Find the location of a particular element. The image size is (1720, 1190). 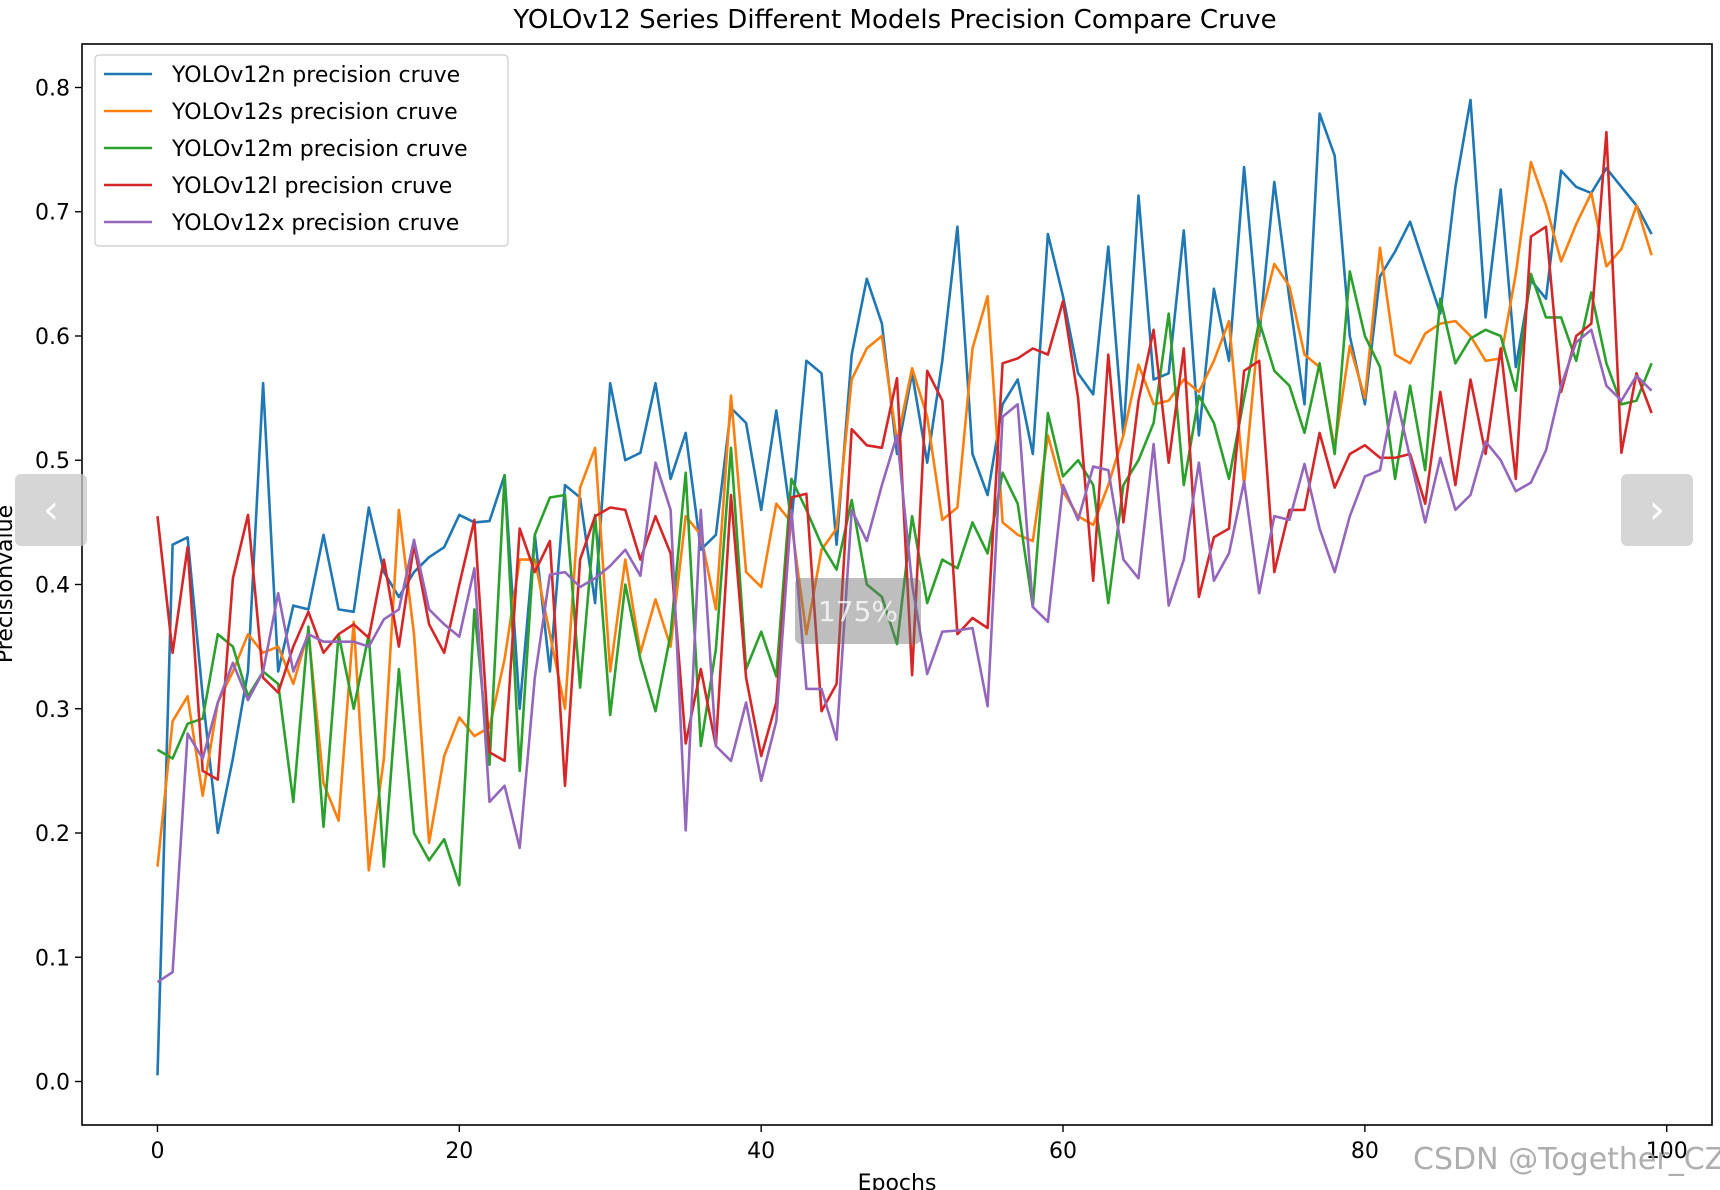

y-tick-label: 0.8 is located at coordinates (52, 88).